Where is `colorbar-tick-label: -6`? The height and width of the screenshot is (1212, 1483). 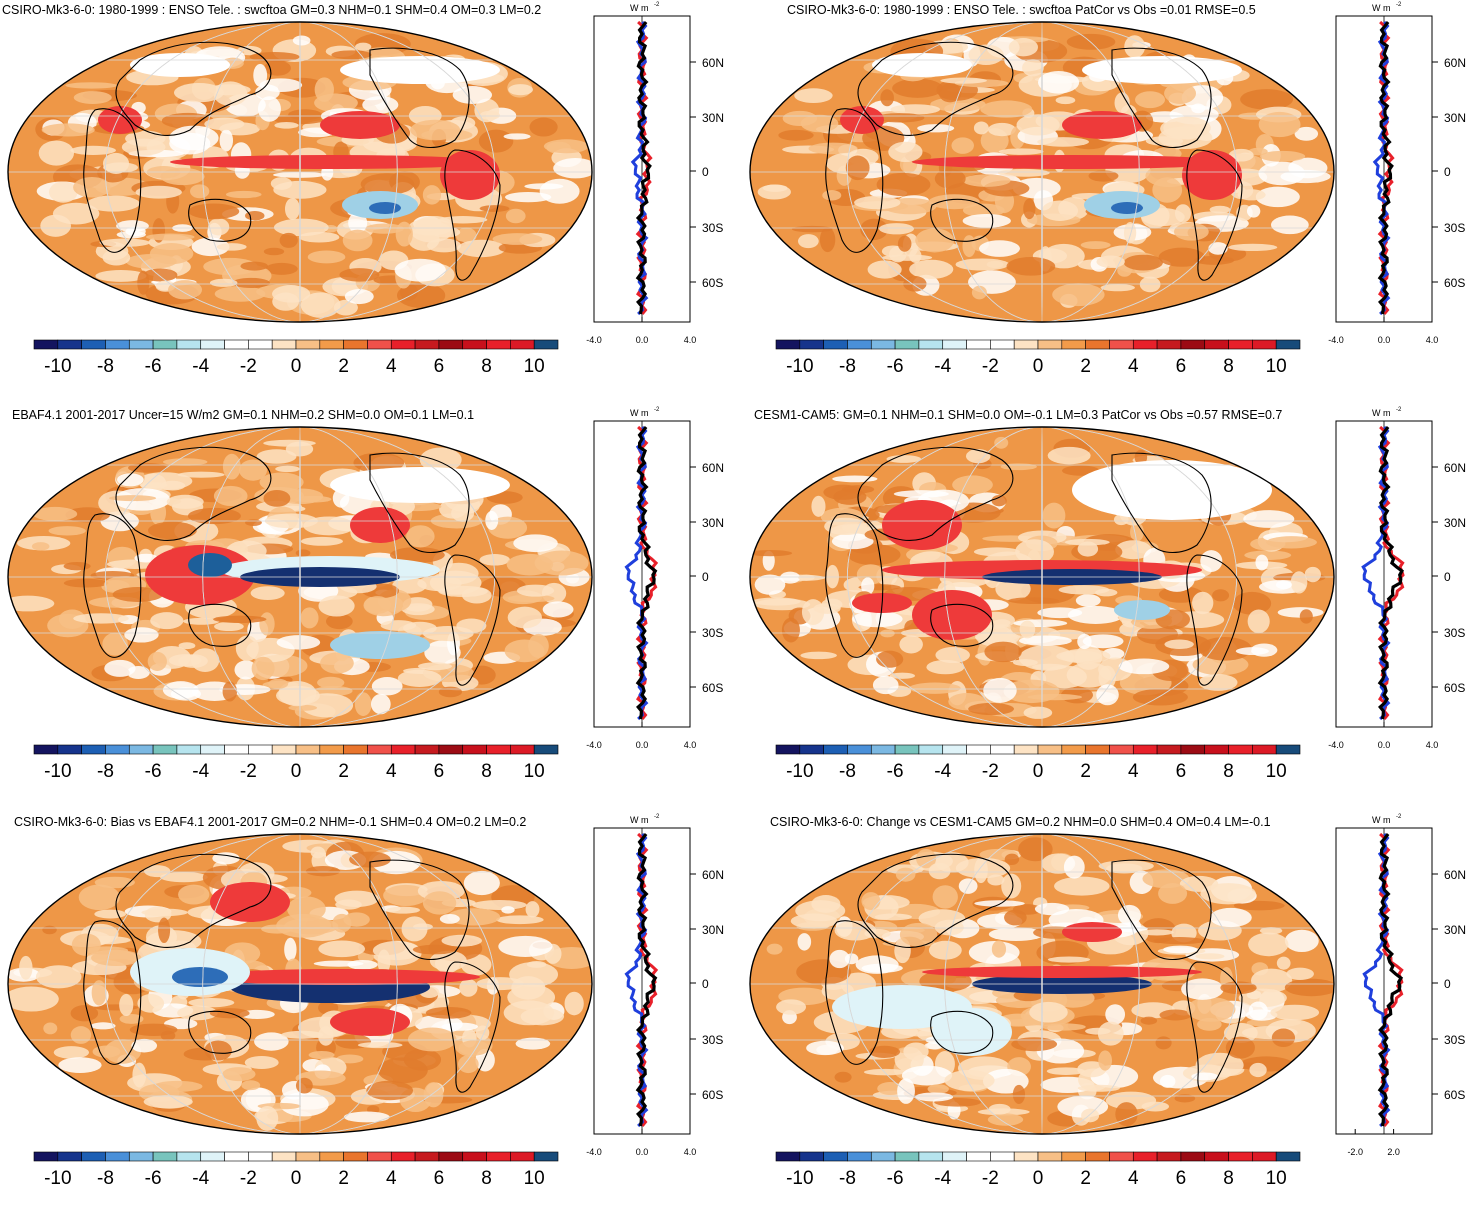
colorbar-tick-label: -6 is located at coordinates (895, 1178).